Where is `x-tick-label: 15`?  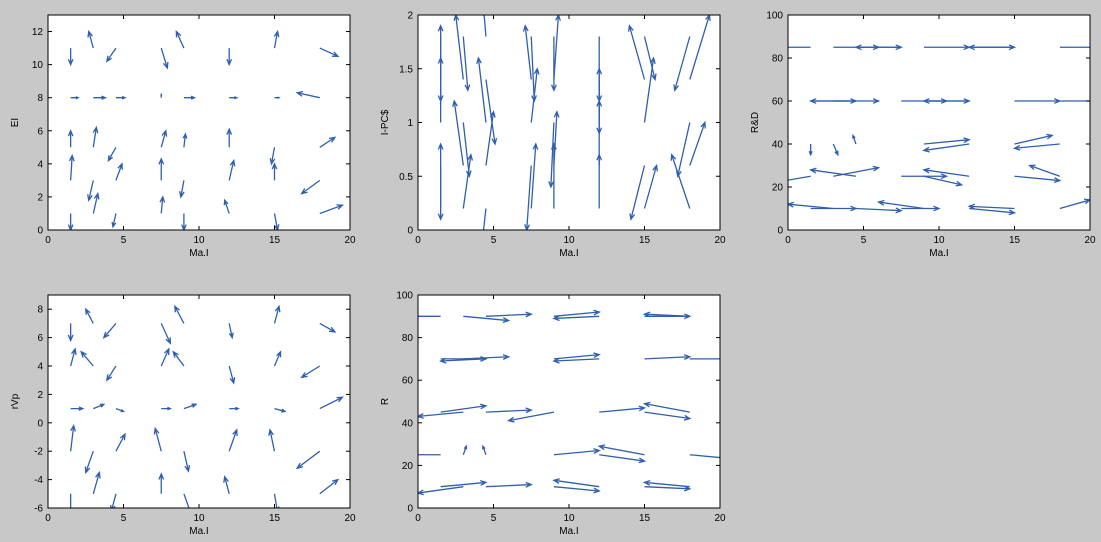 x-tick-label: 15 is located at coordinates (645, 240).